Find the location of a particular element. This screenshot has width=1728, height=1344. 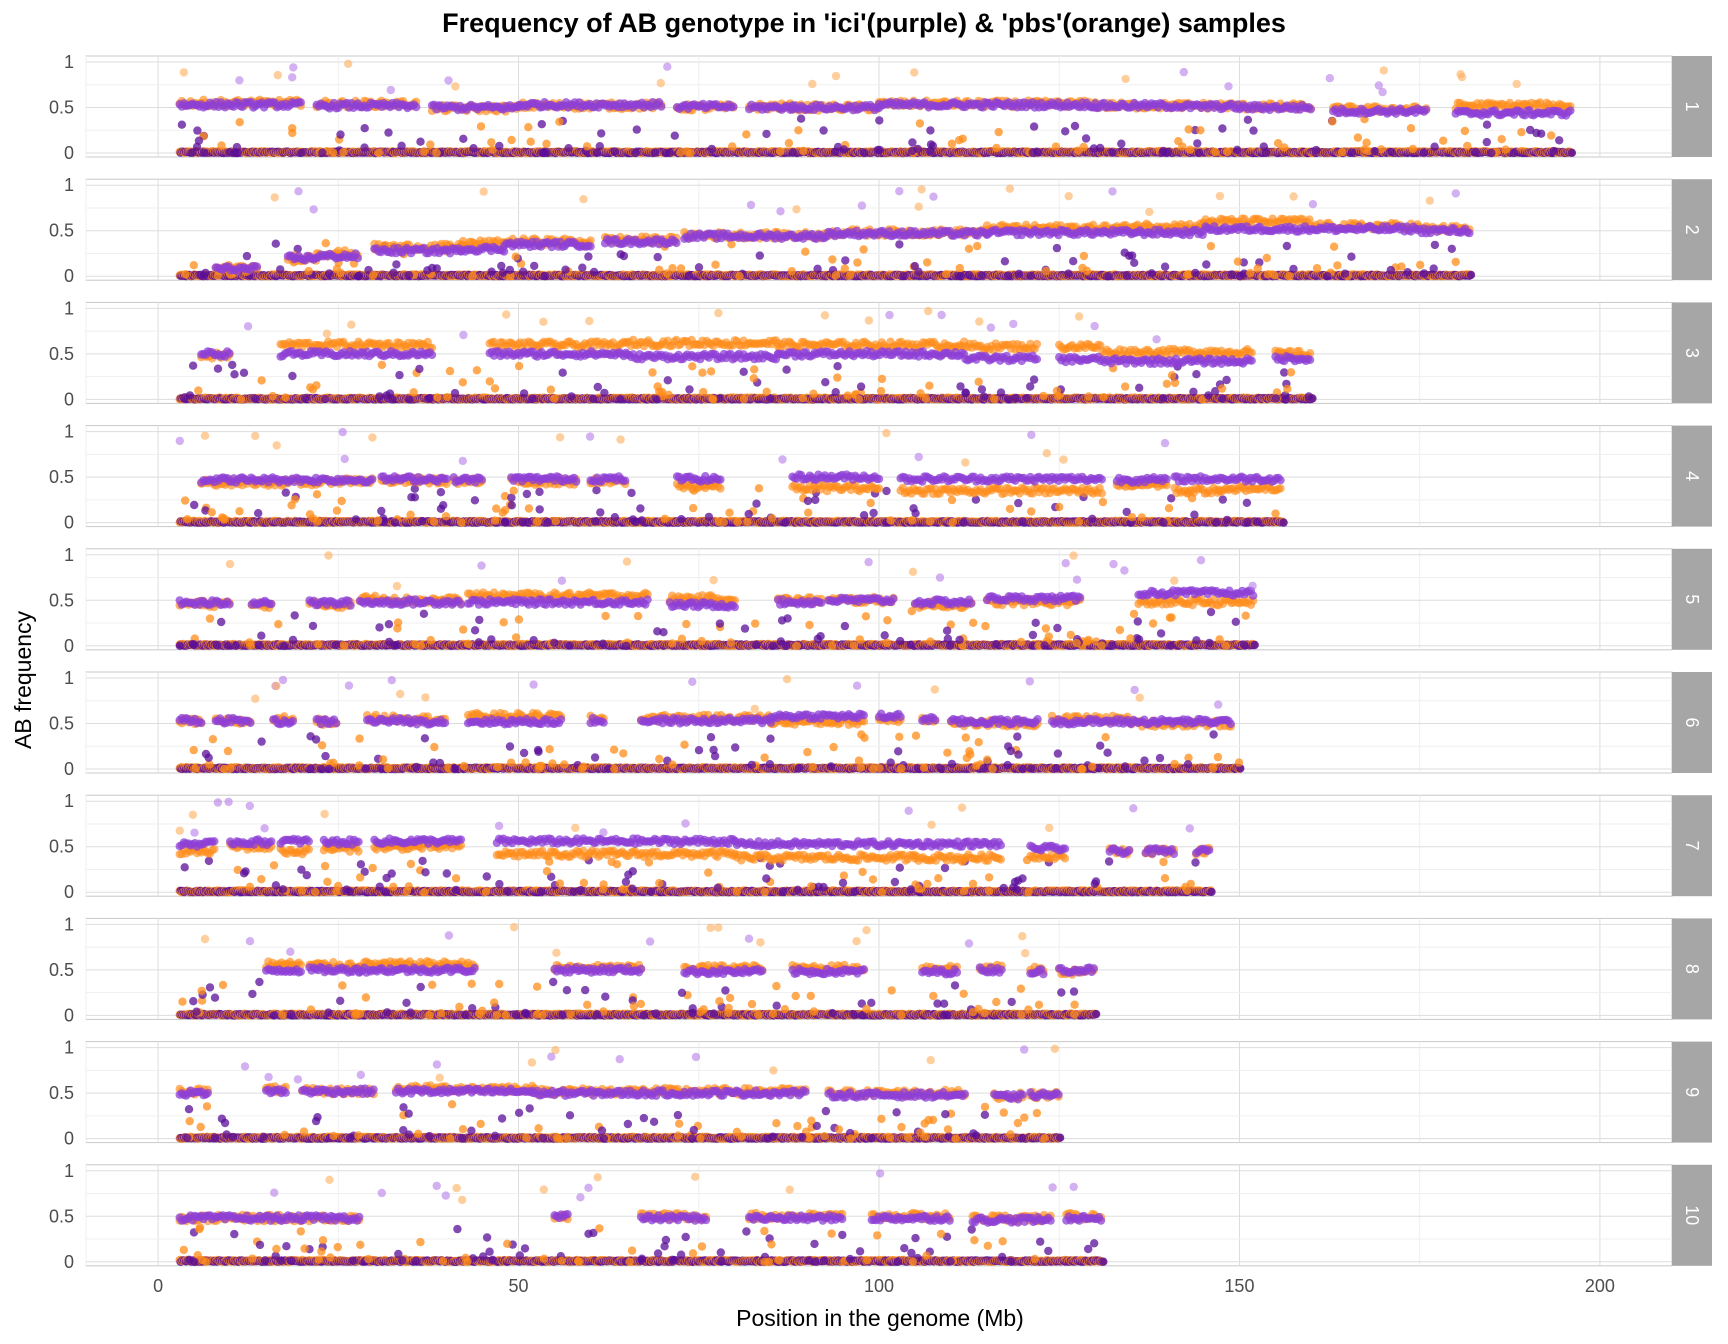

y-tick-label: 0 is located at coordinates (69, 153).